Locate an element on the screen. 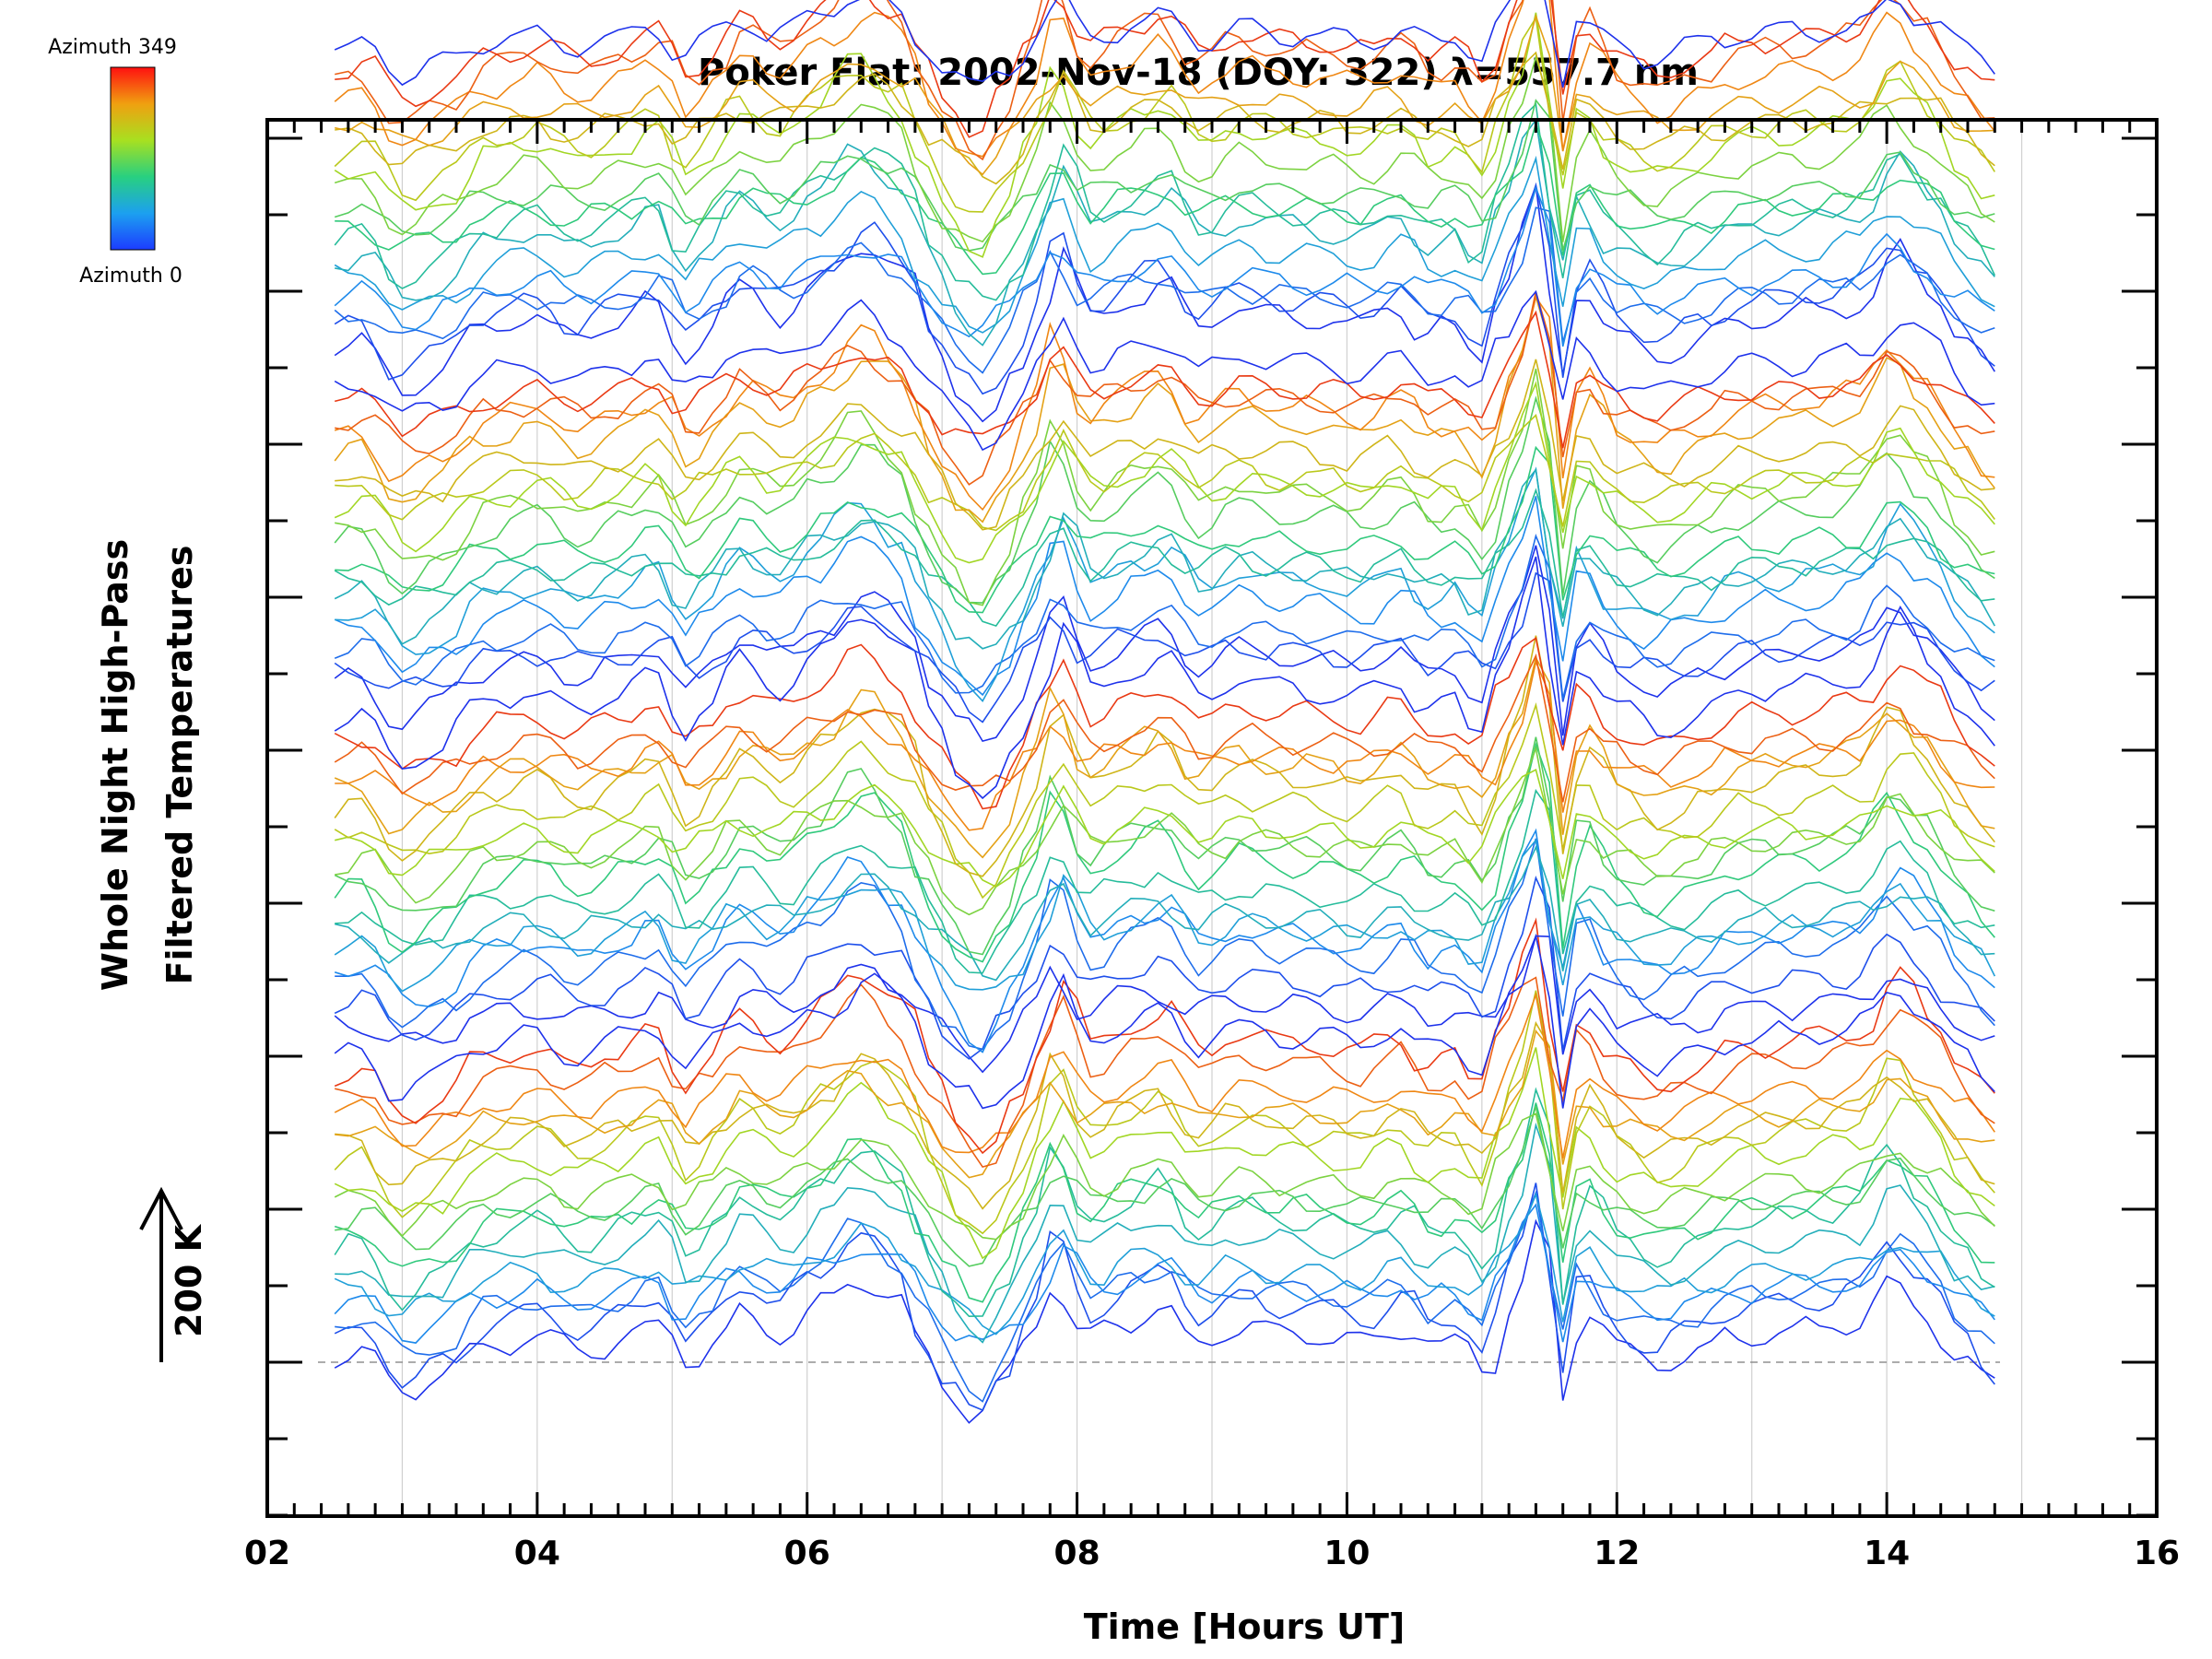 The width and height of the screenshot is (2212, 1659). scale-arrow-head is located at coordinates (161, 1208).